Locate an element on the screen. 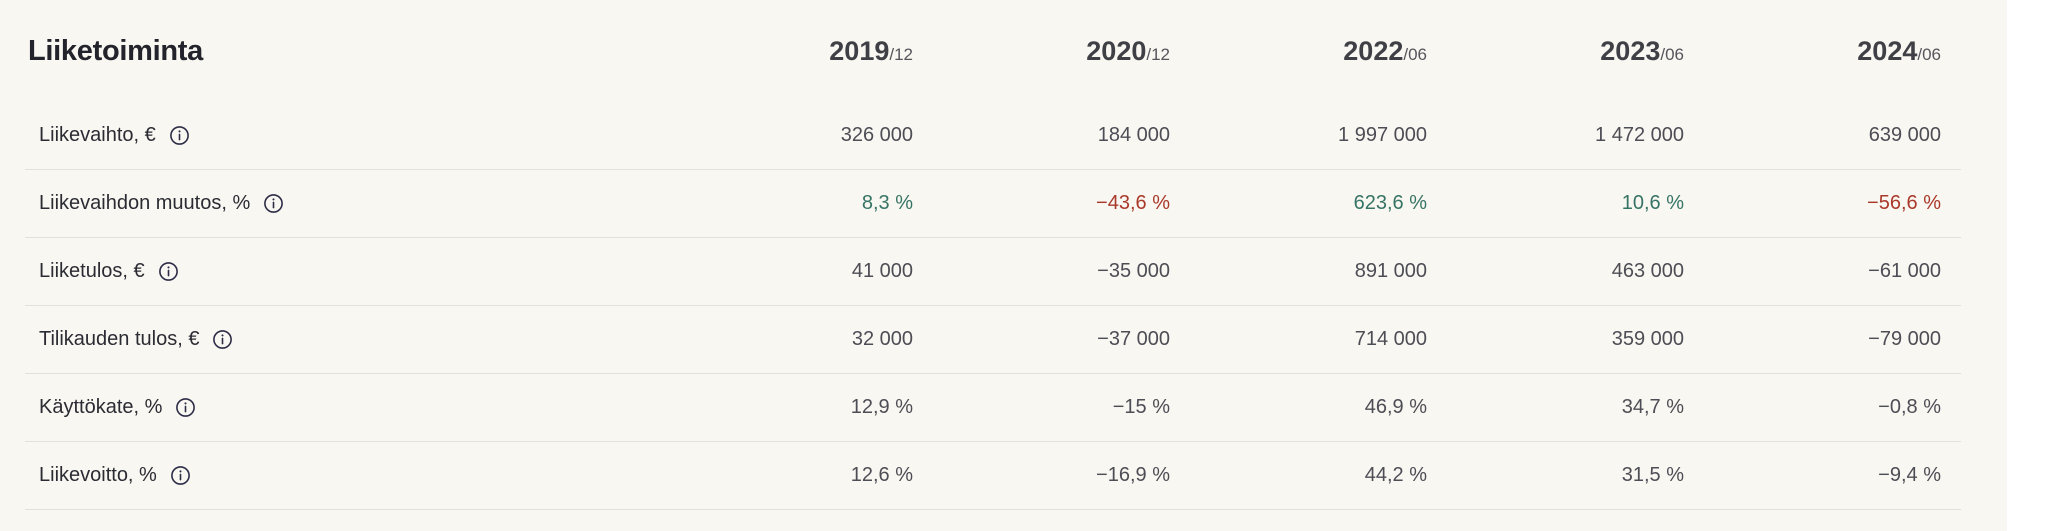 The image size is (2054, 531). row-label: Käyttökate, % is located at coordinates (101, 407).